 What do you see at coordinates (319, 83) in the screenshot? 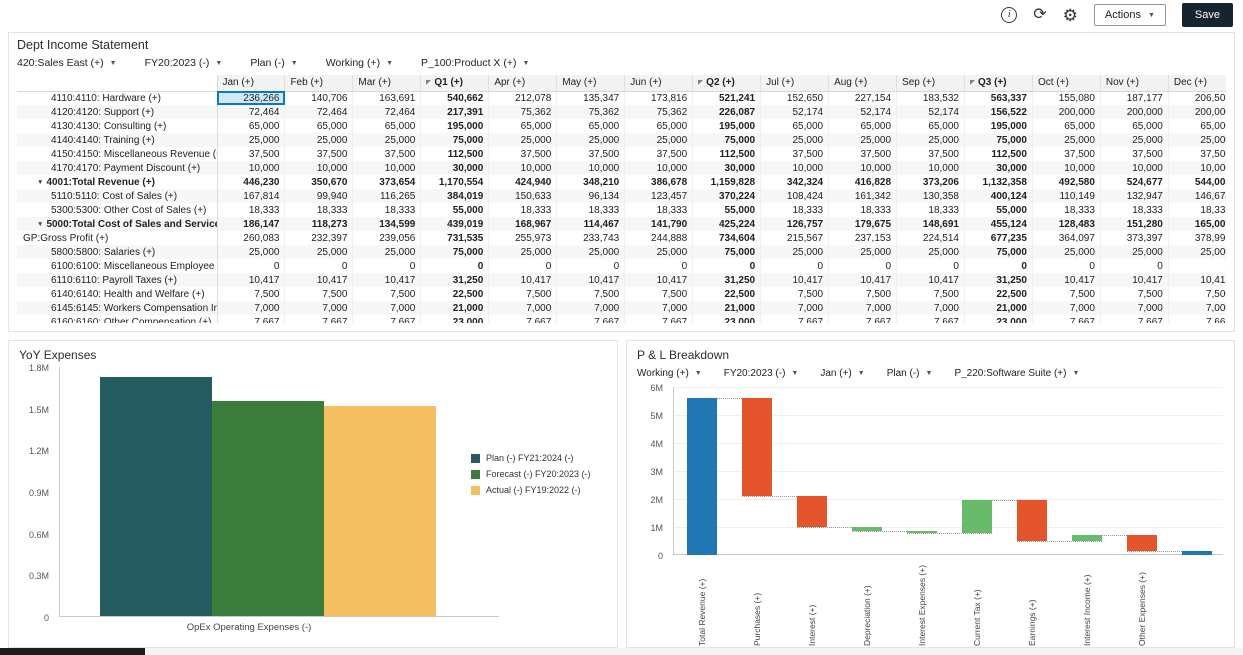
I see `column-header: Feb (+)` at bounding box center [319, 83].